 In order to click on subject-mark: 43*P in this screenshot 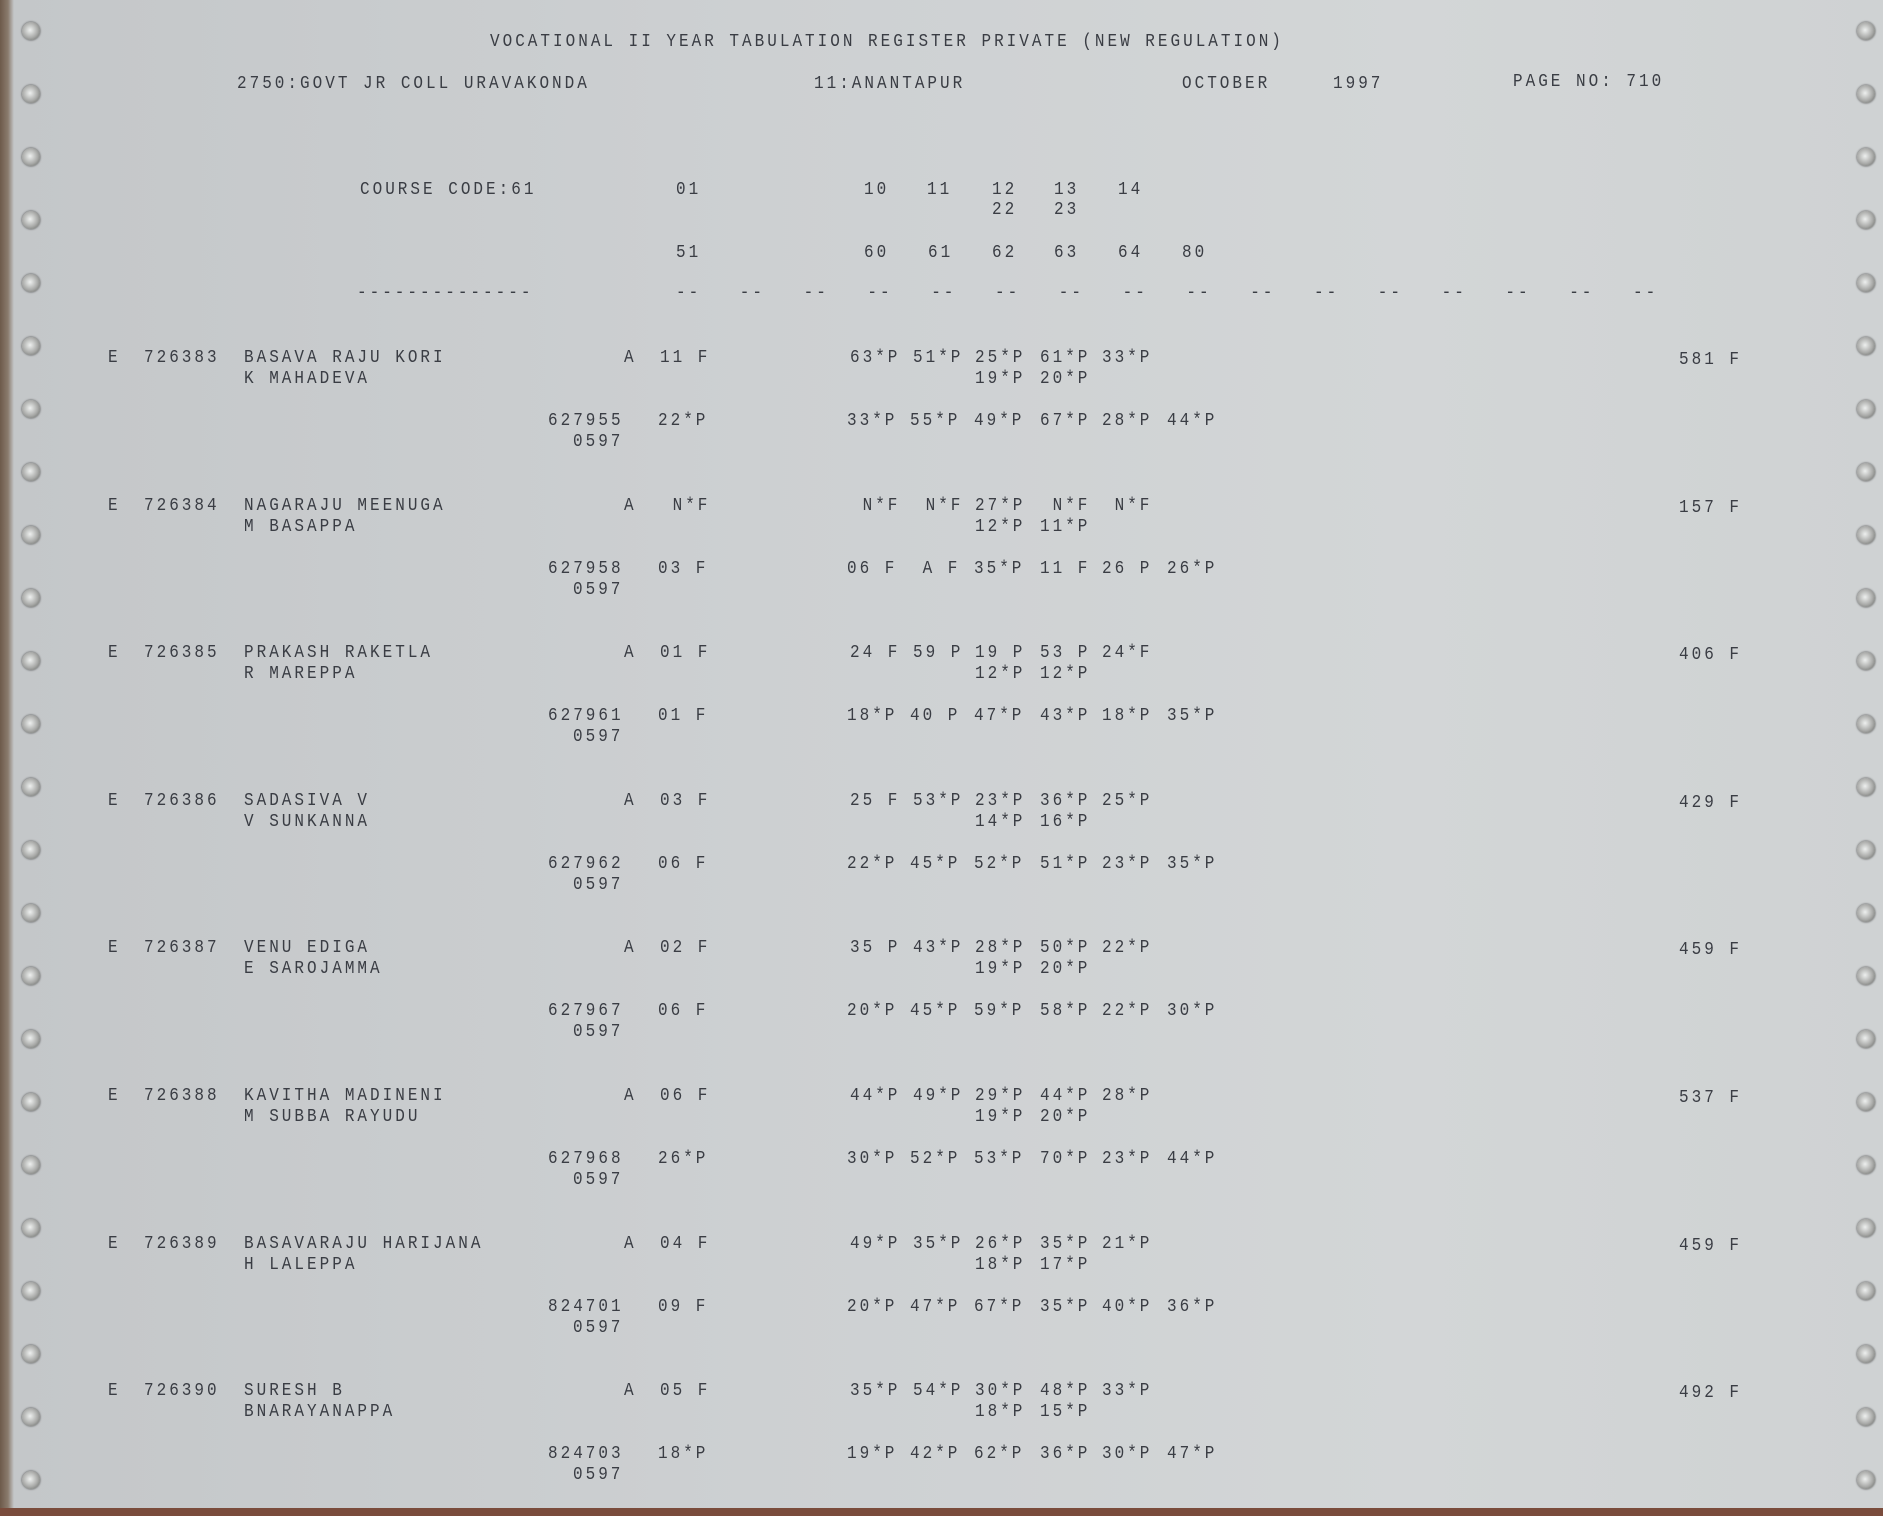, I will do `click(938, 947)`.